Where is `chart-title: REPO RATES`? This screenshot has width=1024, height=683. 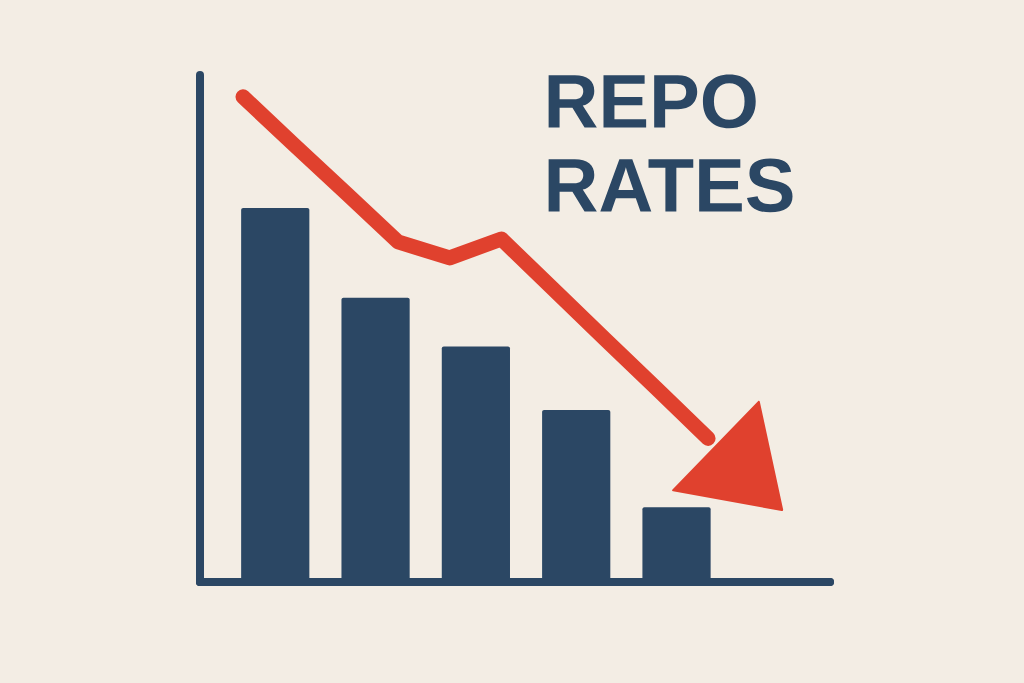 chart-title: REPO RATES is located at coordinates (670, 143).